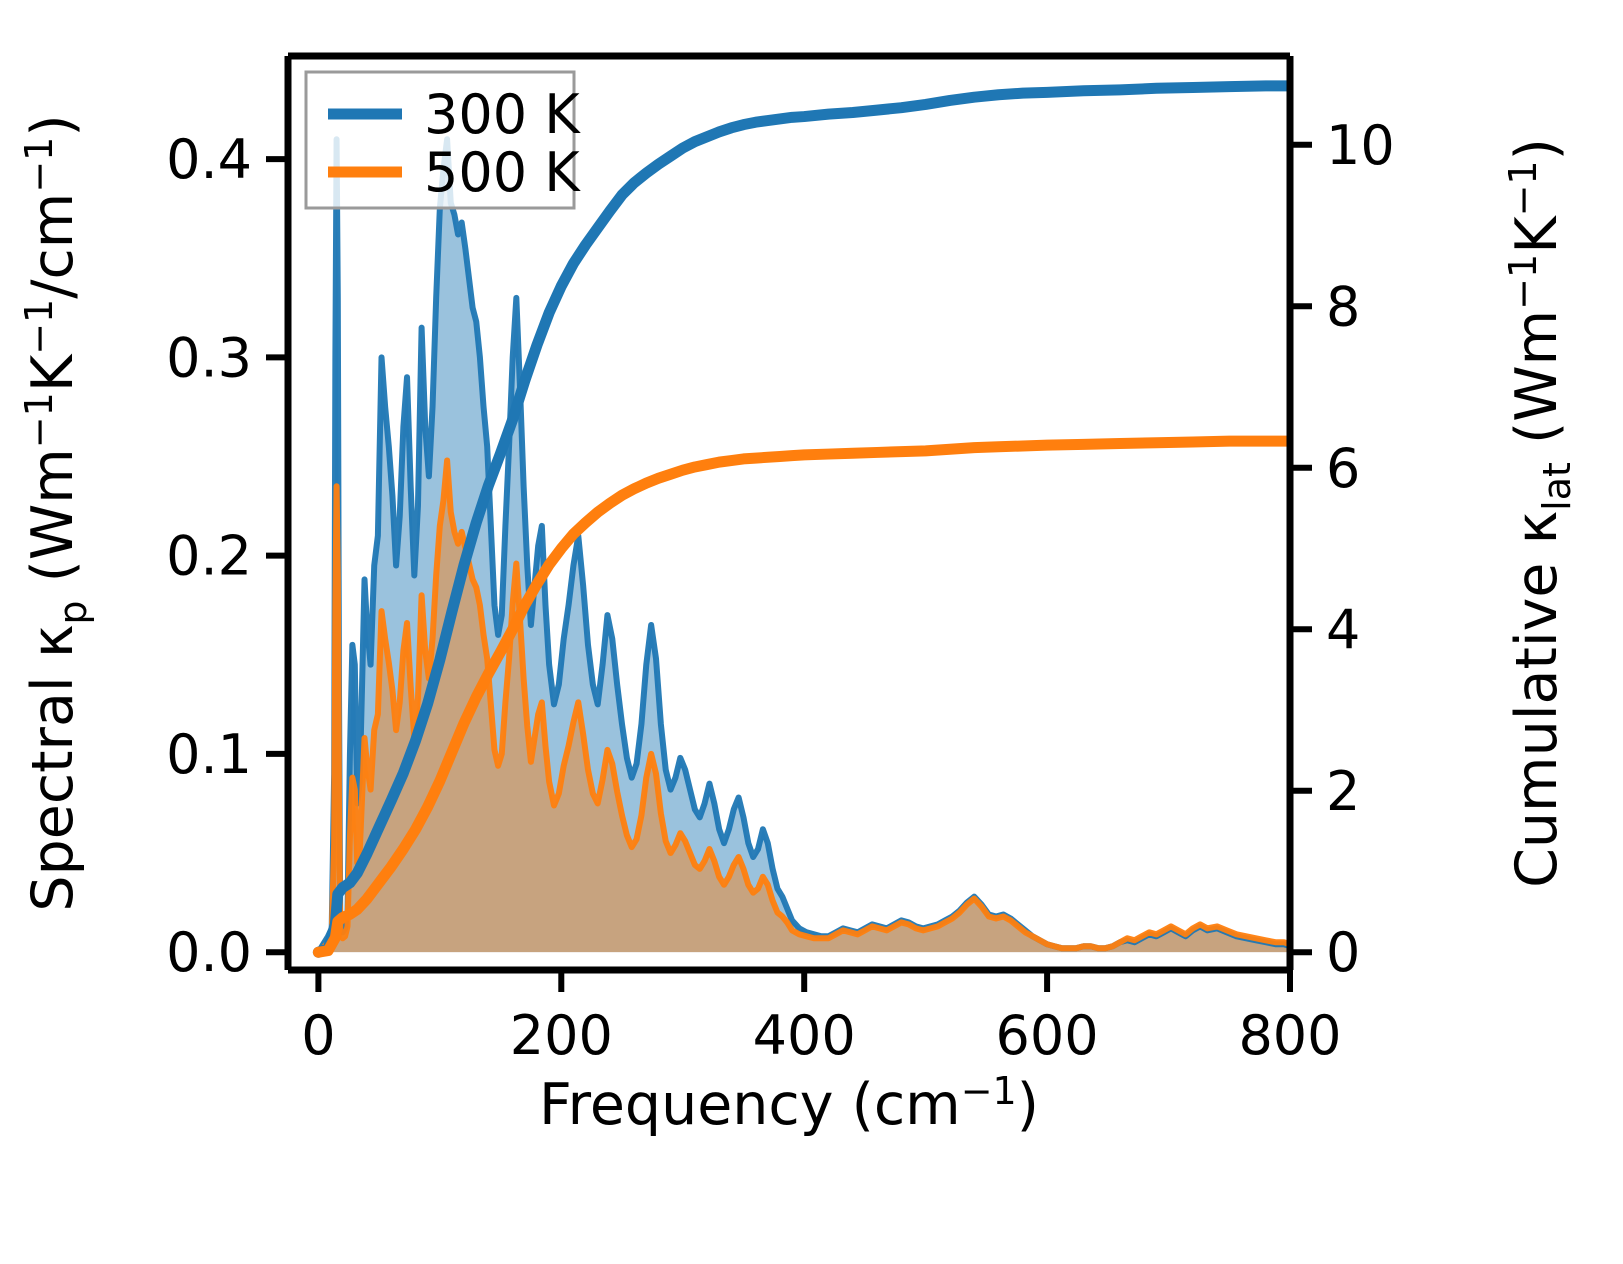  What do you see at coordinates (561, 1035) in the screenshot?
I see `xtick-label: 200` at bounding box center [561, 1035].